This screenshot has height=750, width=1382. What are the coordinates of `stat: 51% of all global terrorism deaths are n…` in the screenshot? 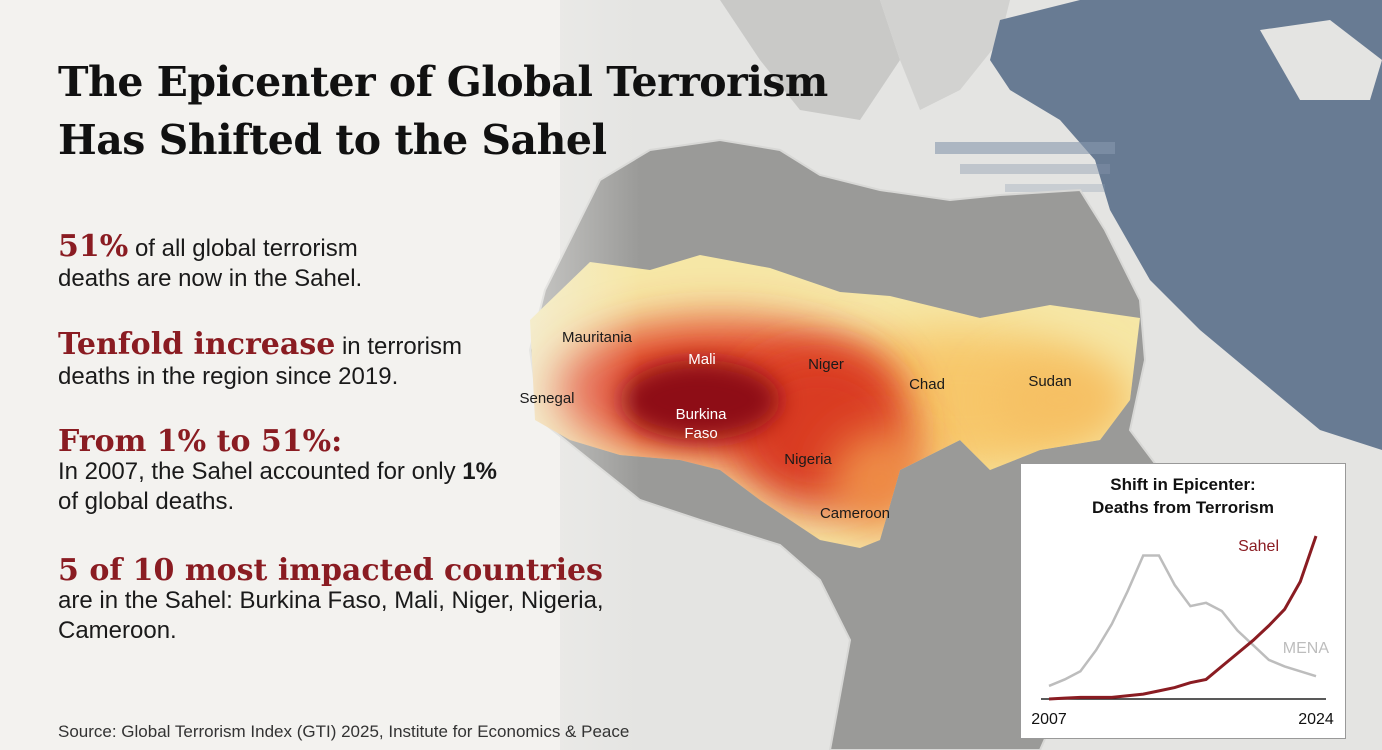 It's located at (233, 263).